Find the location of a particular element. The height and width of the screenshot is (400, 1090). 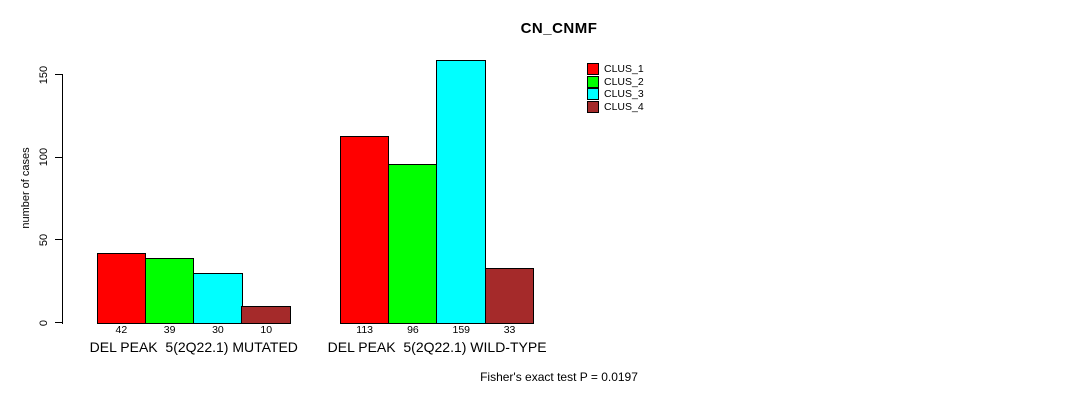

bar-clus-1-mutated is located at coordinates (121, 288).